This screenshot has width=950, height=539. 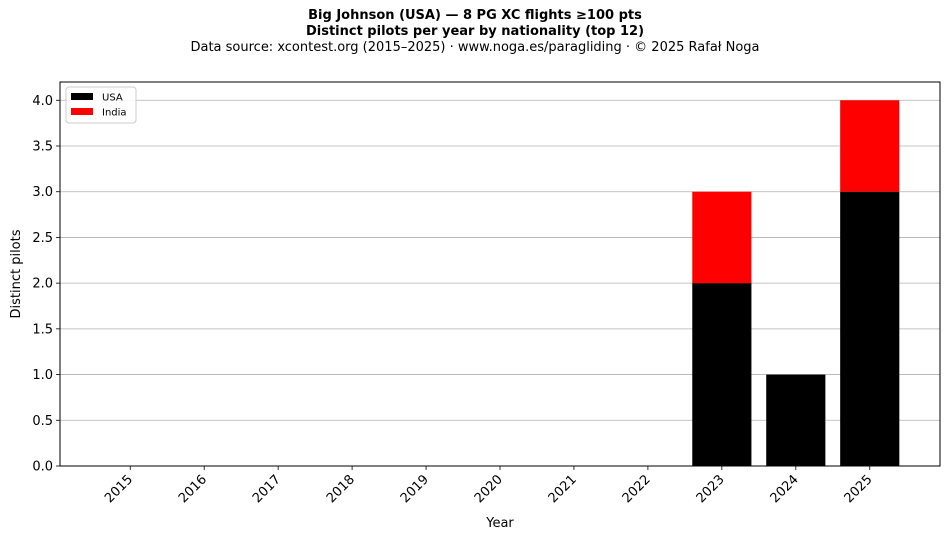 I want to click on x-tick-label: 2024, so click(x=785, y=489).